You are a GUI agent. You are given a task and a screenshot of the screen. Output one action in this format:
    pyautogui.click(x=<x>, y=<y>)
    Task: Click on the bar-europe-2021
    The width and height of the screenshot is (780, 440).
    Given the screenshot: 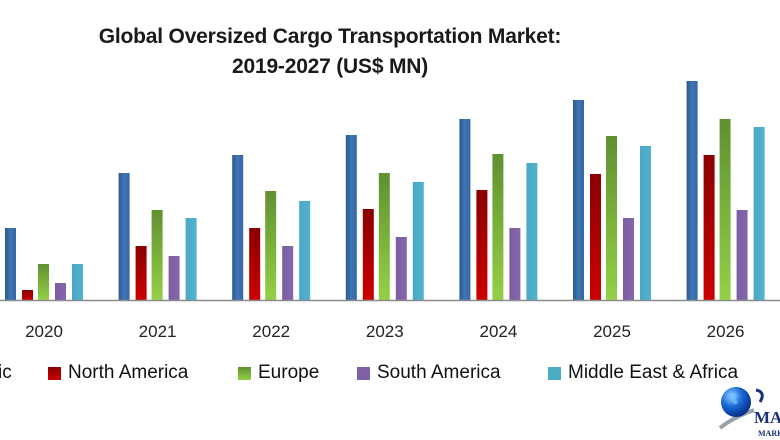 What is the action you would take?
    pyautogui.click(x=157, y=255)
    